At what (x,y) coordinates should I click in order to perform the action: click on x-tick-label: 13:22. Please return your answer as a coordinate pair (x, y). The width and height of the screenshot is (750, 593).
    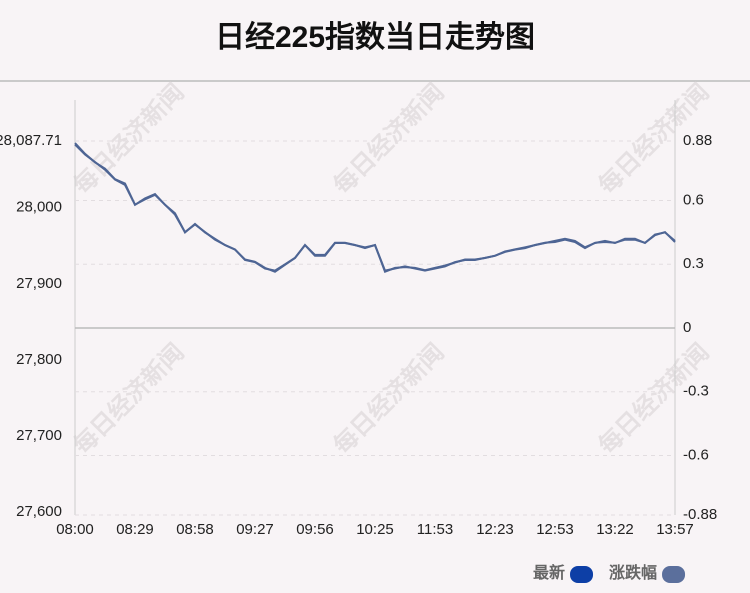
    Looking at the image, I should click on (615, 529).